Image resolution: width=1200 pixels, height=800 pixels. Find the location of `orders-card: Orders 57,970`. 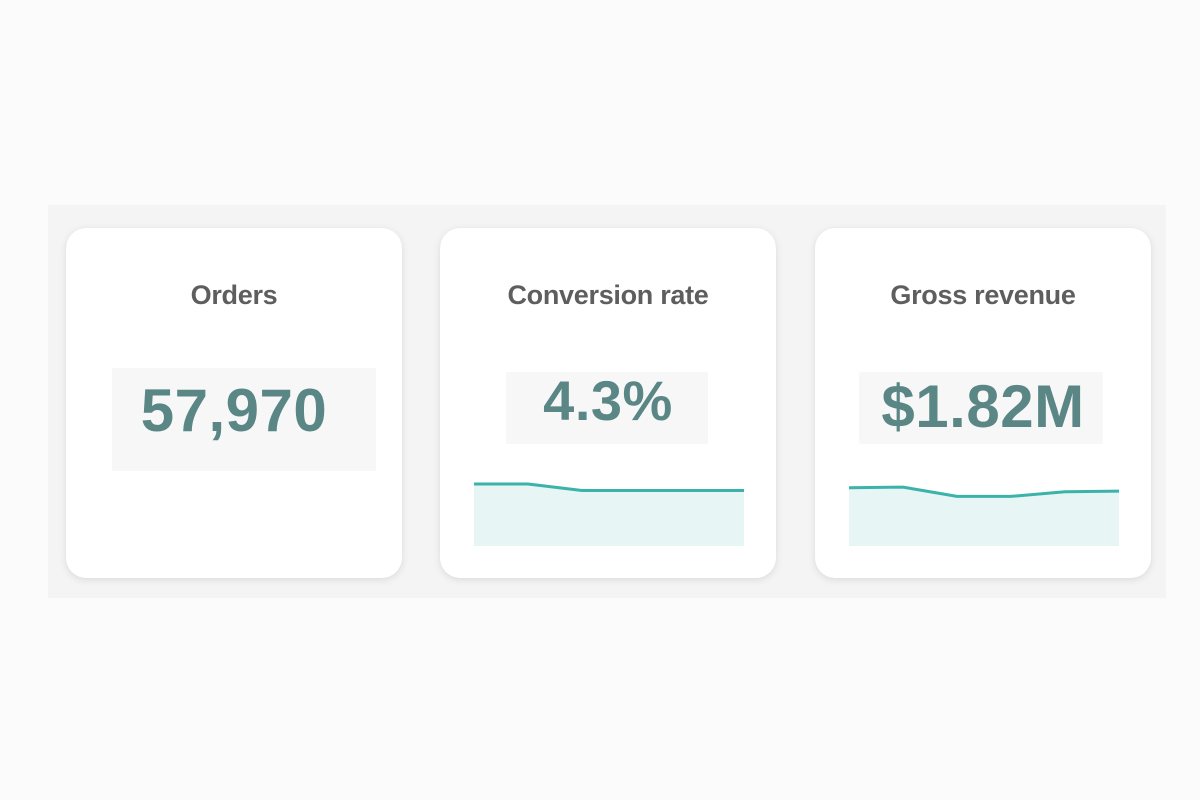

orders-card: Orders 57,970 is located at coordinates (234, 403).